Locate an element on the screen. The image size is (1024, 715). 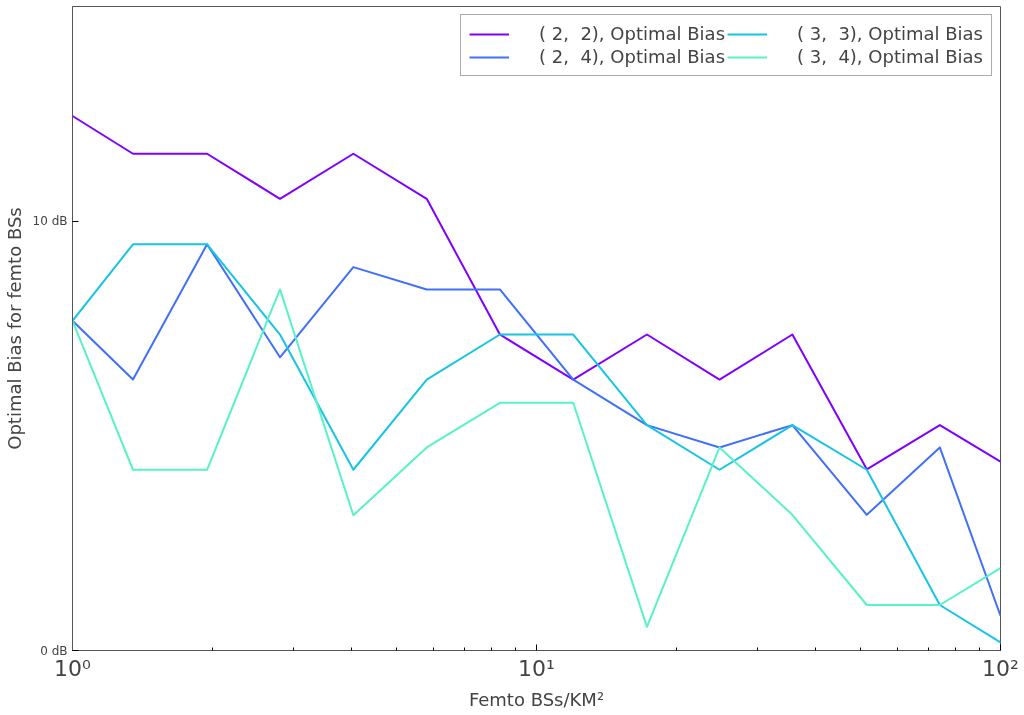
legend-label: ( 3, 3), Optimal Bias is located at coordinates (890, 33).